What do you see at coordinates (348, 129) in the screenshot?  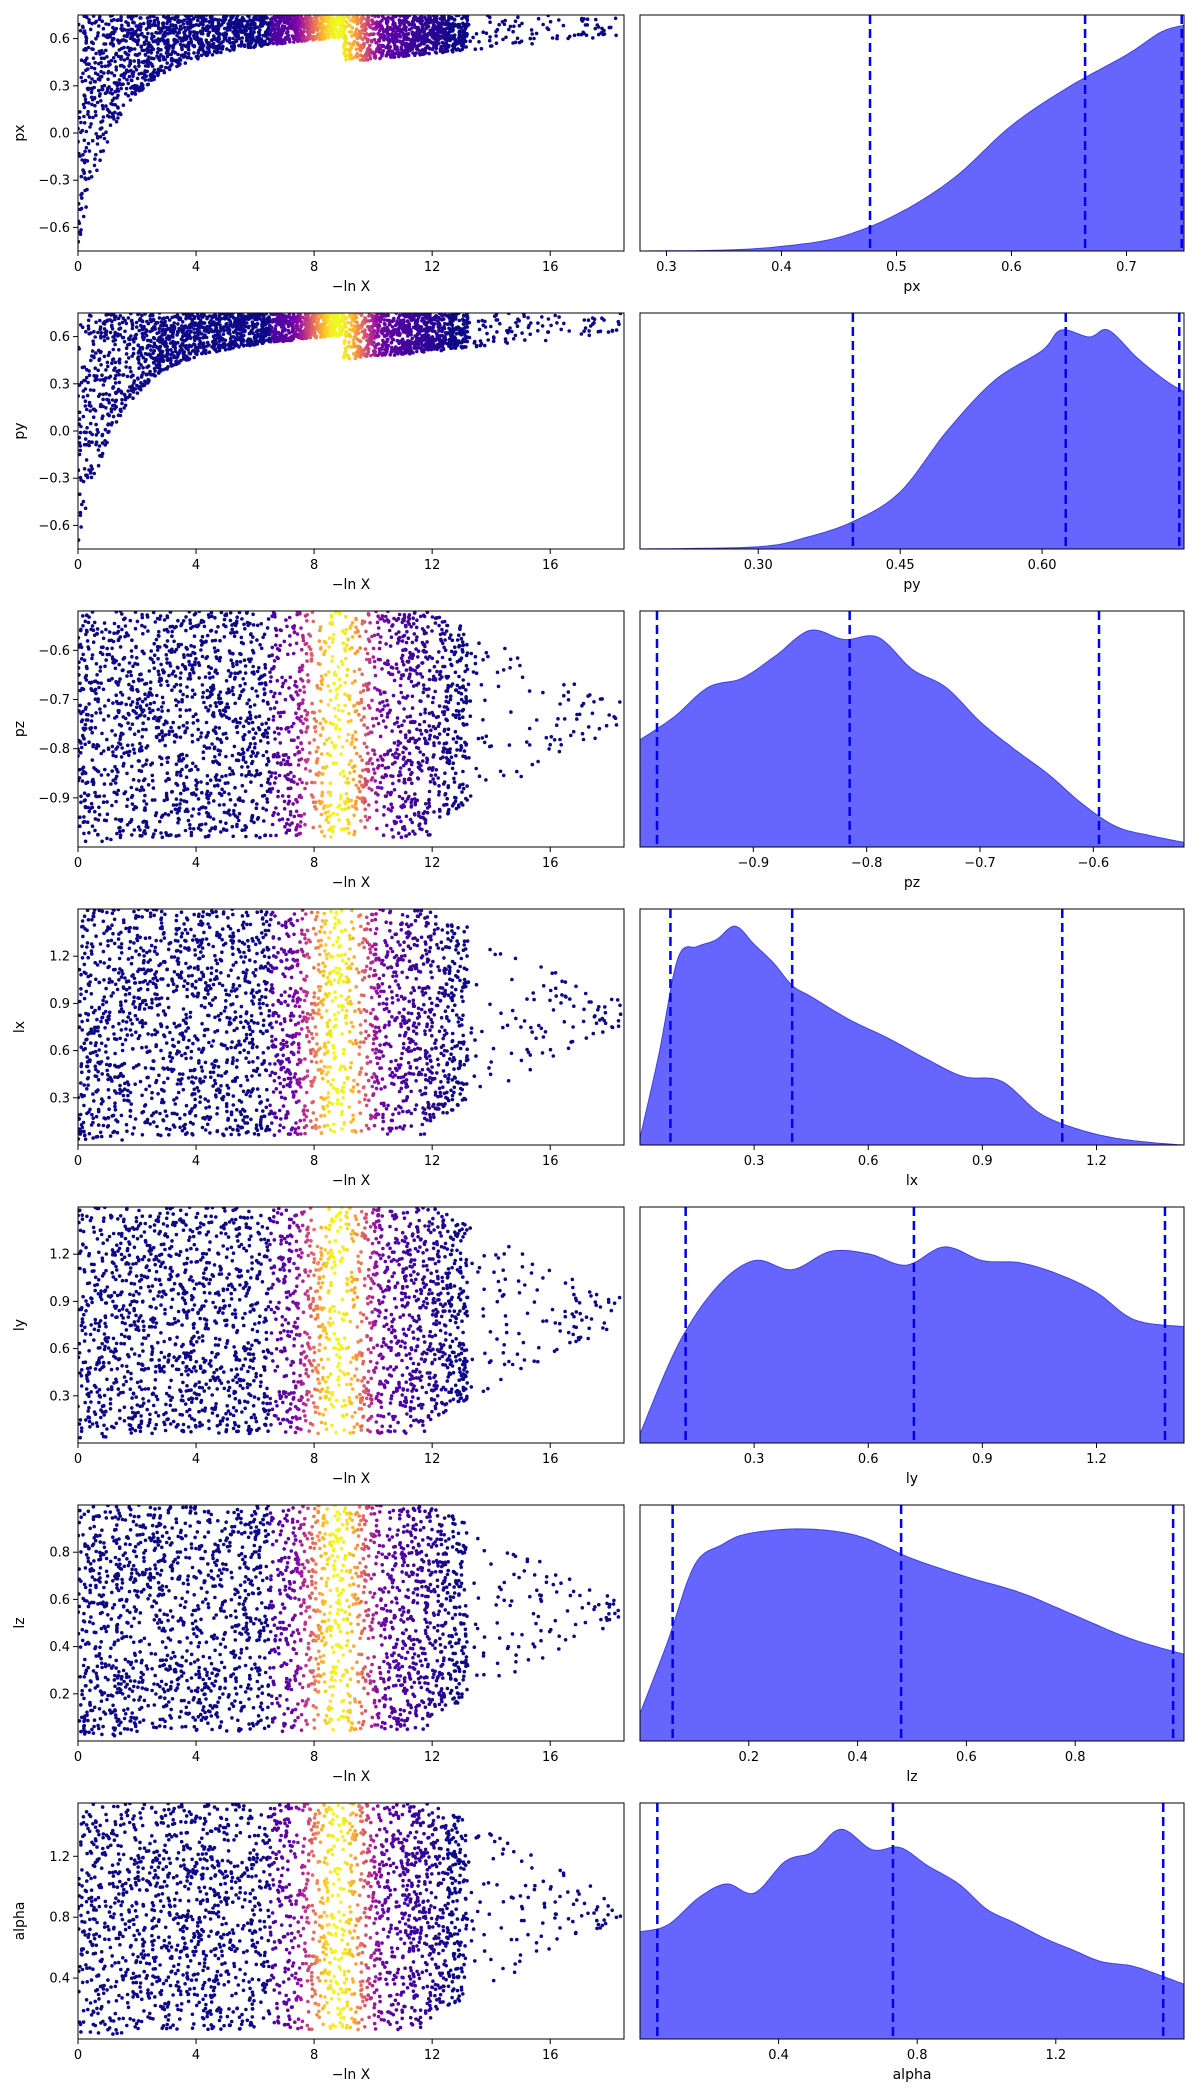 I see `scatter-points` at bounding box center [348, 129].